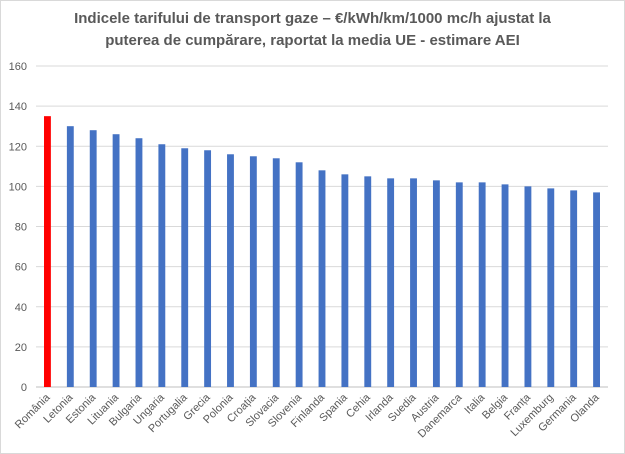  Describe the element at coordinates (21, 268) in the screenshot. I see `y-tick-label: 60` at that location.